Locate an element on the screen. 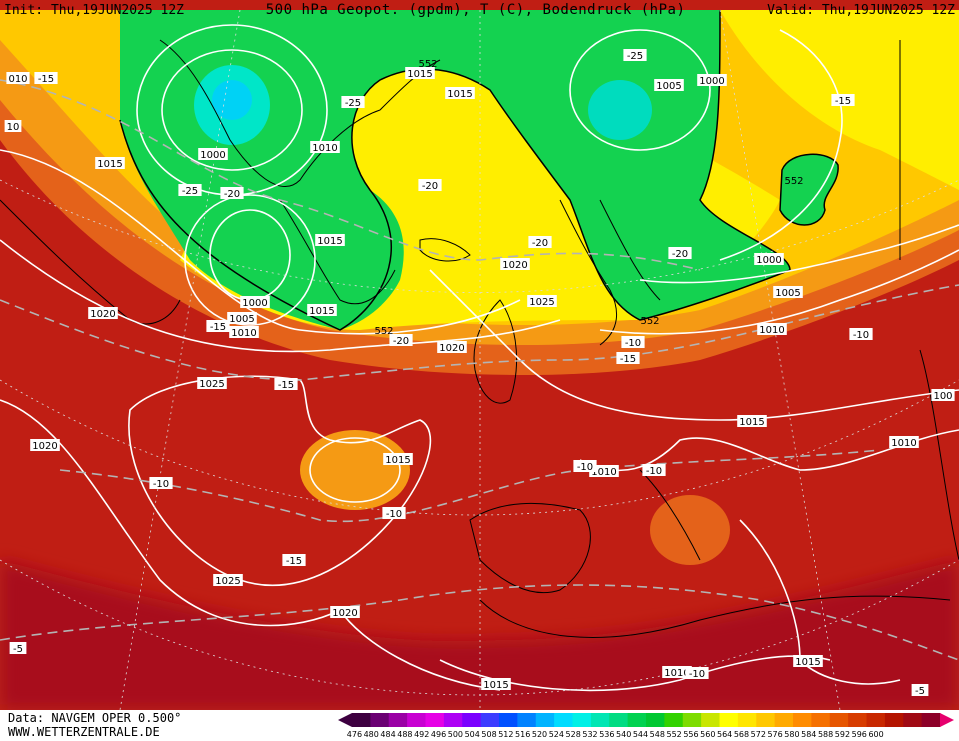  pressure-label-text: 1005 is located at coordinates (668, 86).